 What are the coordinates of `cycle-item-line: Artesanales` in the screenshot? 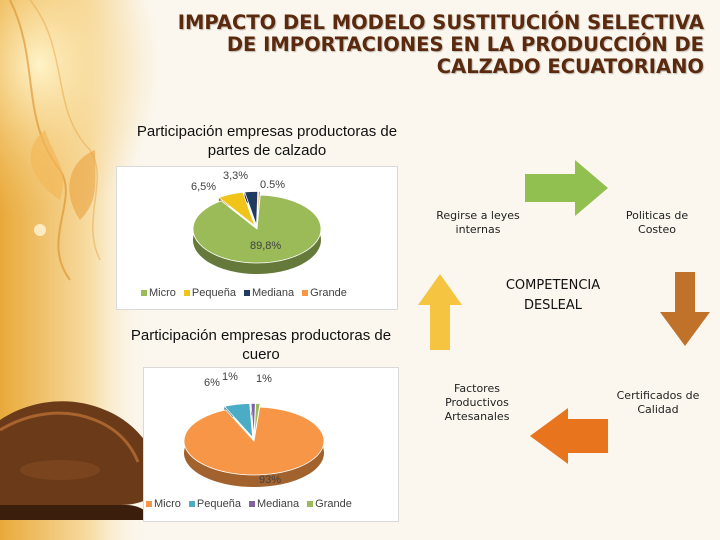 It's located at (477, 416).